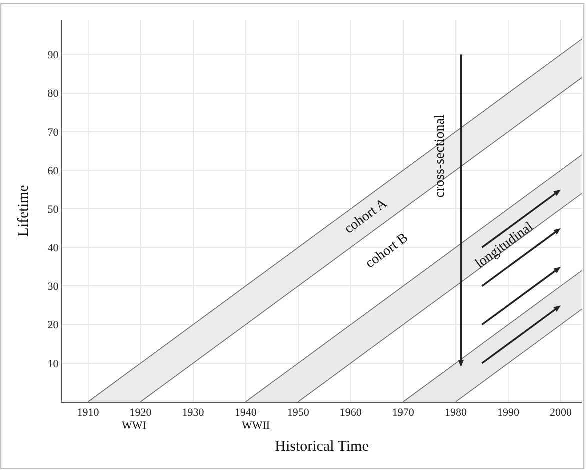 The image size is (586, 470). I want to click on x-tick-label: 1970, so click(403, 413).